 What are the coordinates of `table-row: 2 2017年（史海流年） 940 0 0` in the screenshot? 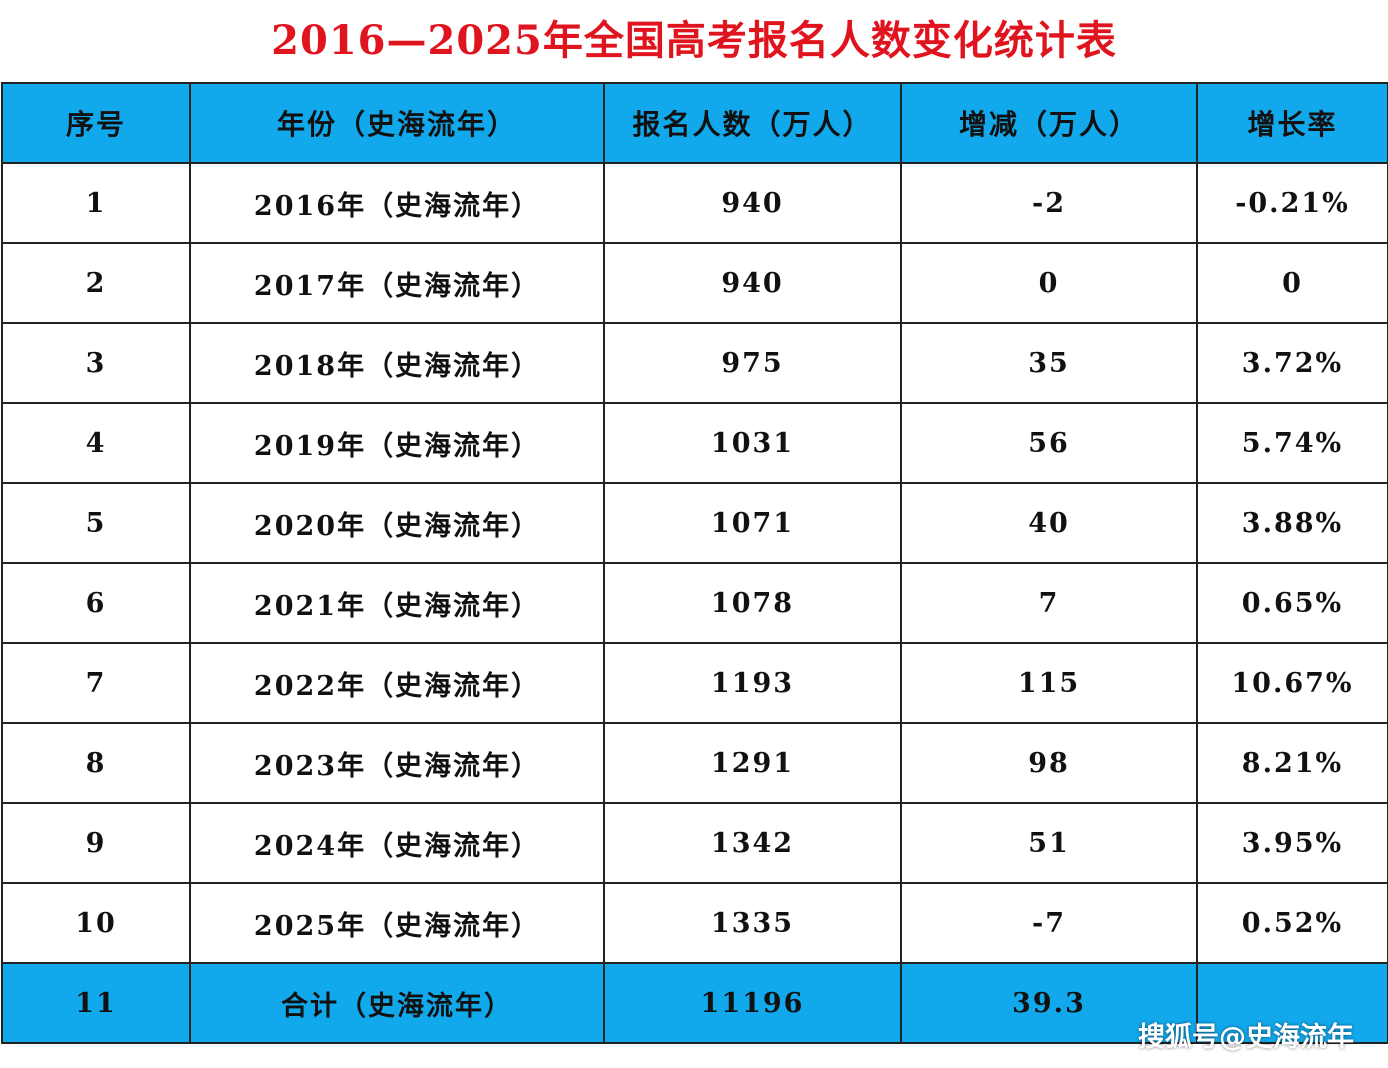 It's located at (694, 283).